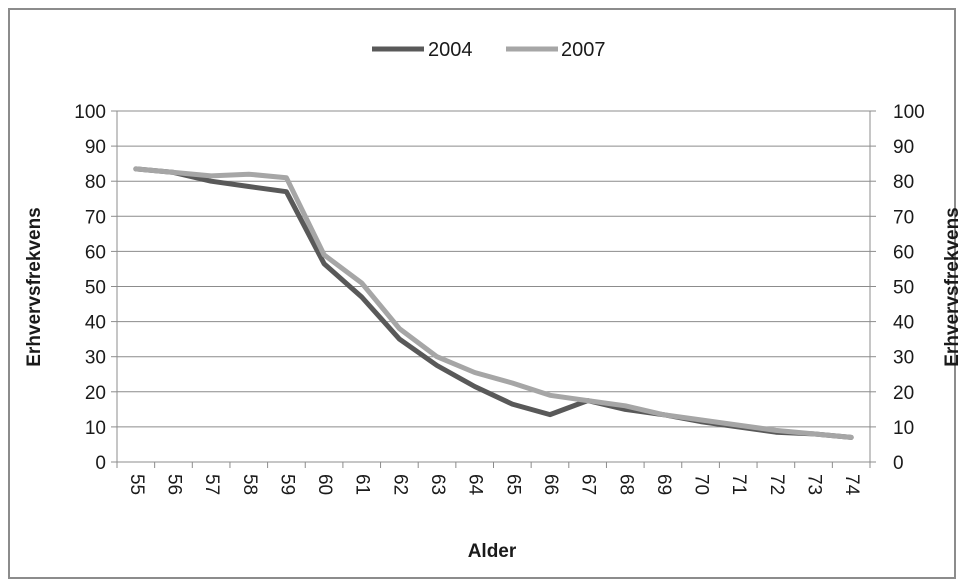 The width and height of the screenshot is (959, 581). What do you see at coordinates (489, 50) in the screenshot?
I see `legend: 2004 2007` at bounding box center [489, 50].